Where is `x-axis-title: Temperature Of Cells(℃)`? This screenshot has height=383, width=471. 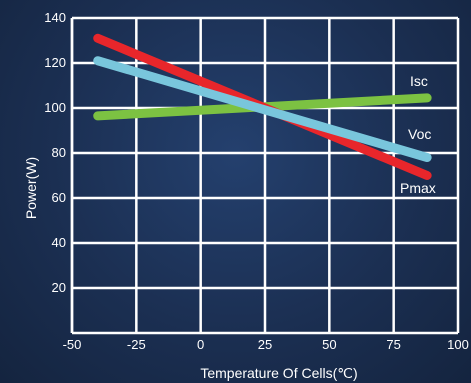
x-axis-title: Temperature Of Cells(℃) is located at coordinates (278, 373).